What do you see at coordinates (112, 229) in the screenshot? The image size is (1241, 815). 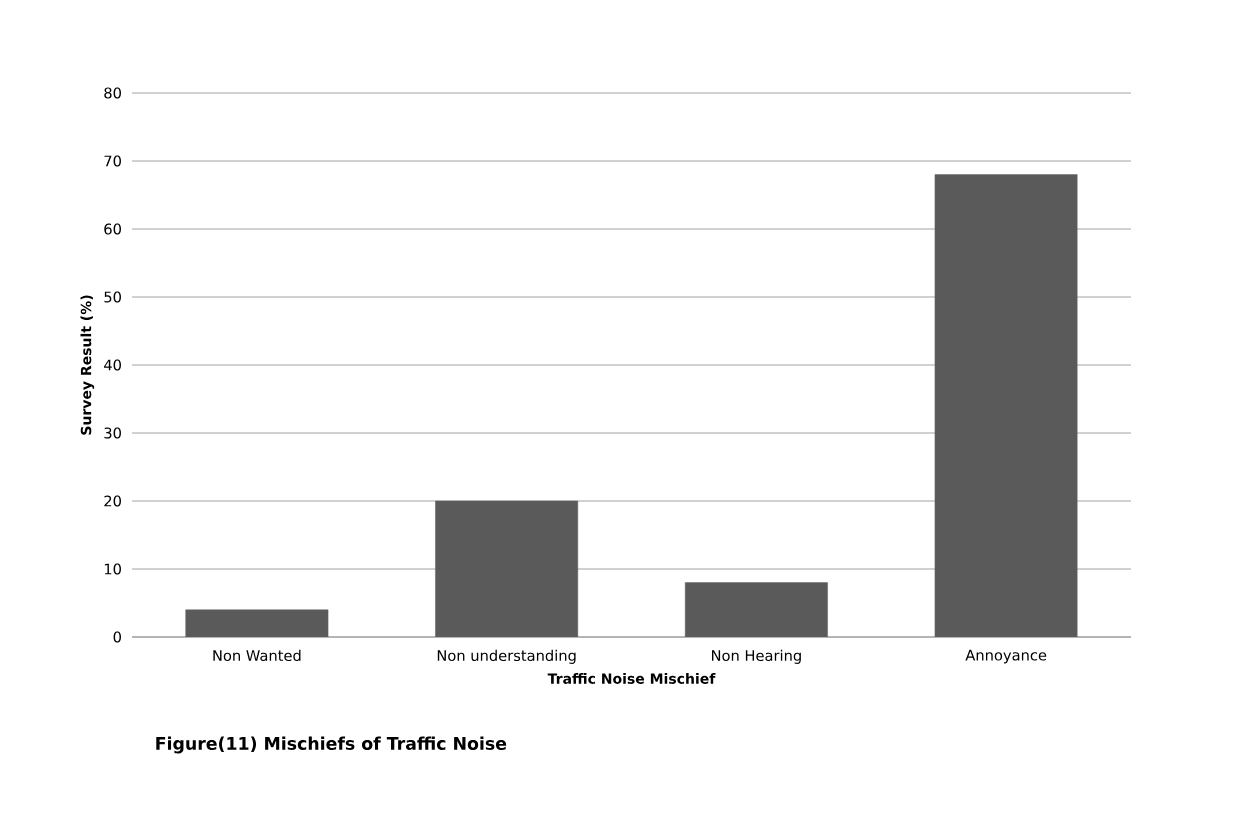 I see `y-tick-label: 60` at bounding box center [112, 229].